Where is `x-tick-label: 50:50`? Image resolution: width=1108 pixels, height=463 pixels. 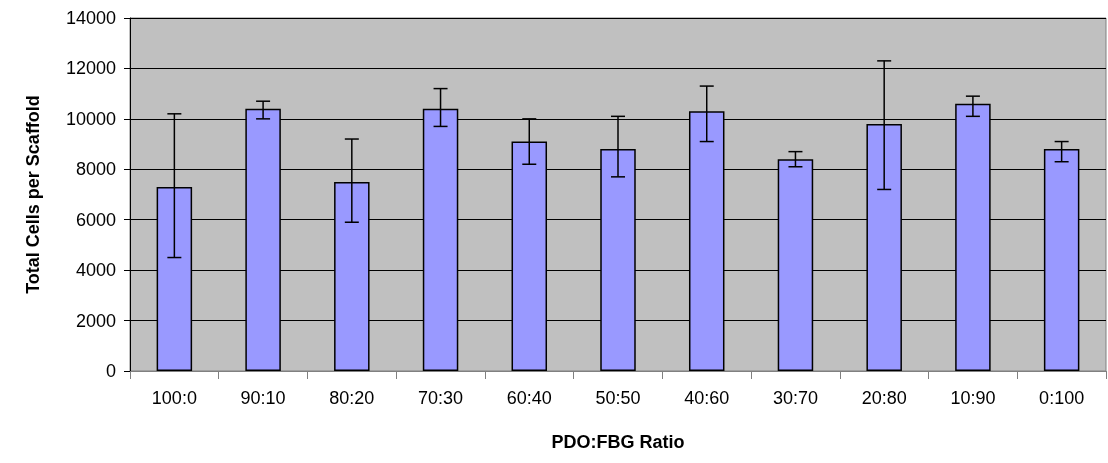 x-tick-label: 50:50 is located at coordinates (618, 398).